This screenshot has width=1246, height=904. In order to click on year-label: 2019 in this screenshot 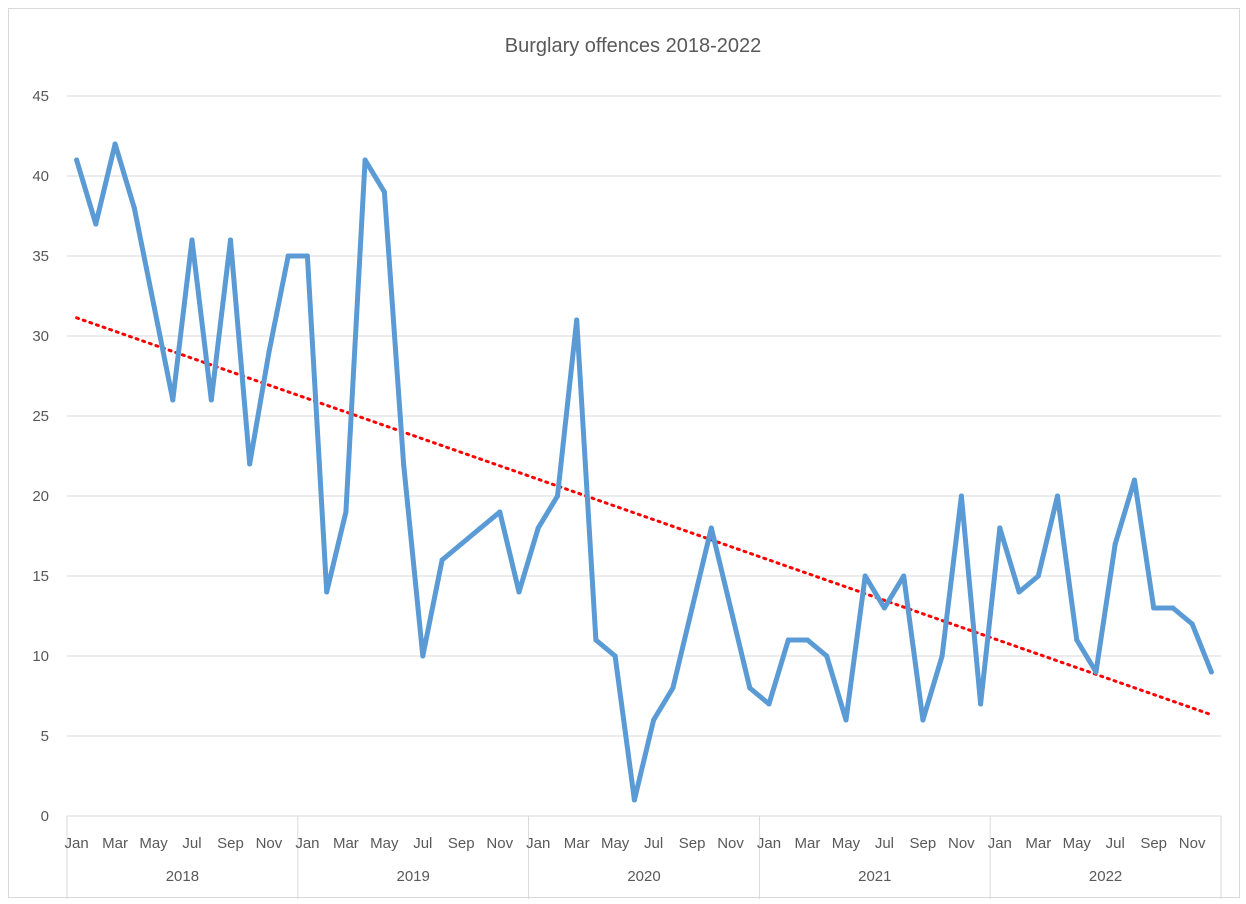, I will do `click(413, 876)`.